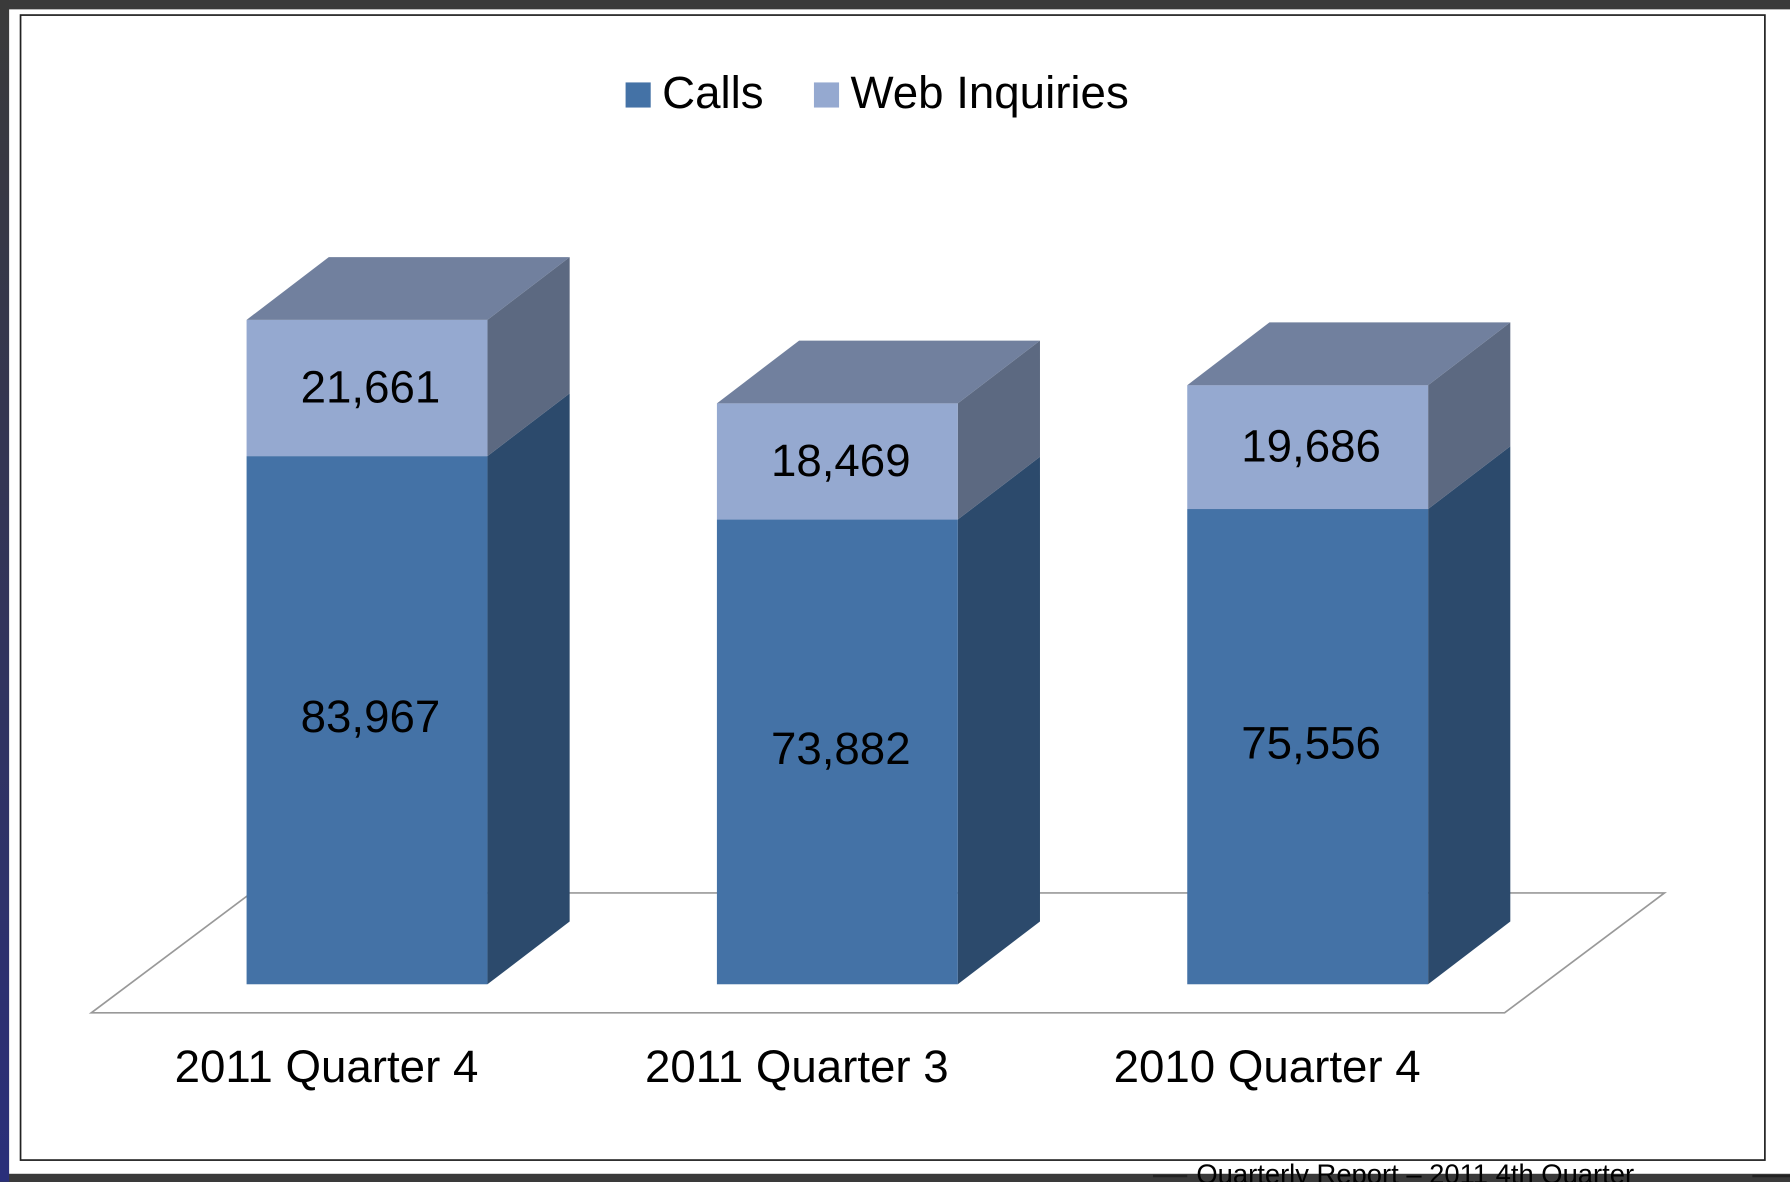 The image size is (1790, 1182). What do you see at coordinates (712, 92) in the screenshot?
I see `legend-label: Calls` at bounding box center [712, 92].